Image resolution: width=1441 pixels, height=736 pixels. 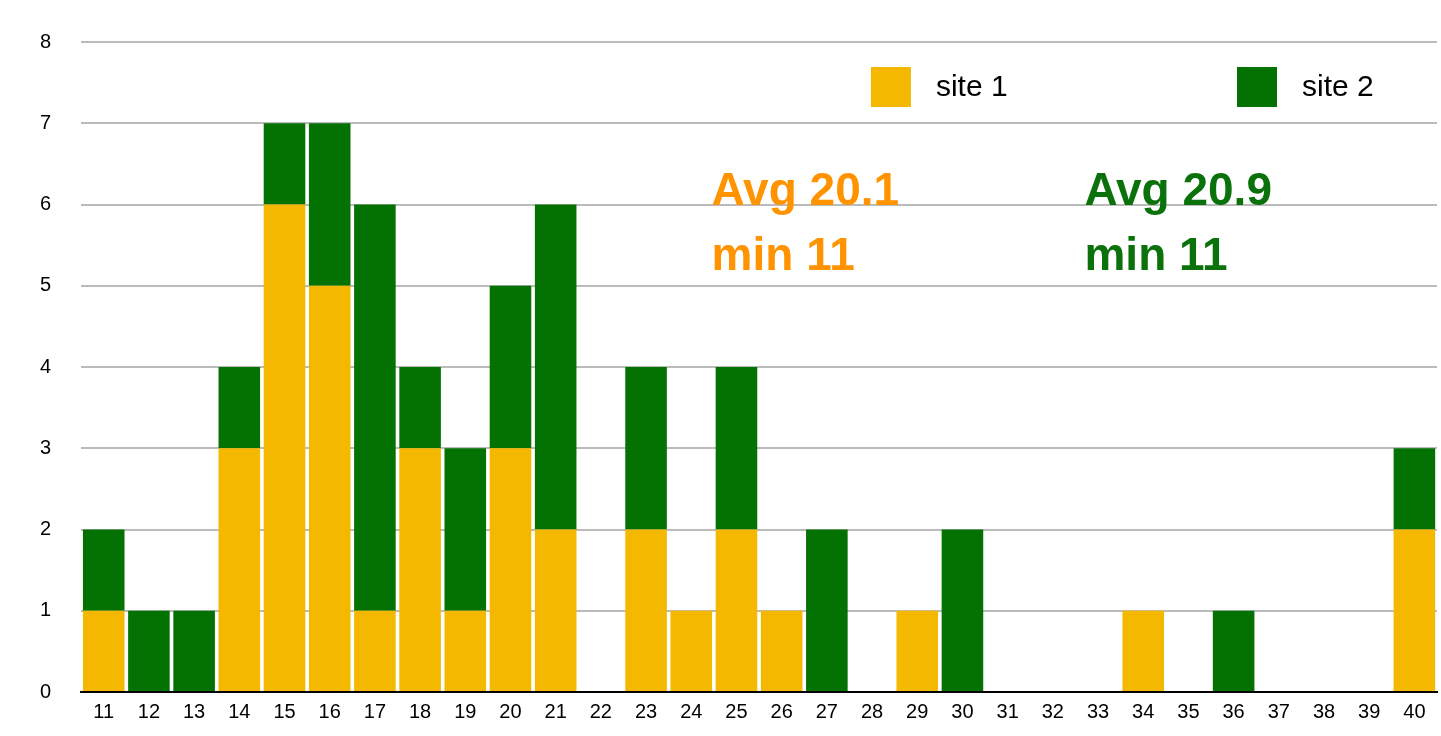 I want to click on x-tick-label: 34, so click(x=1143, y=710).